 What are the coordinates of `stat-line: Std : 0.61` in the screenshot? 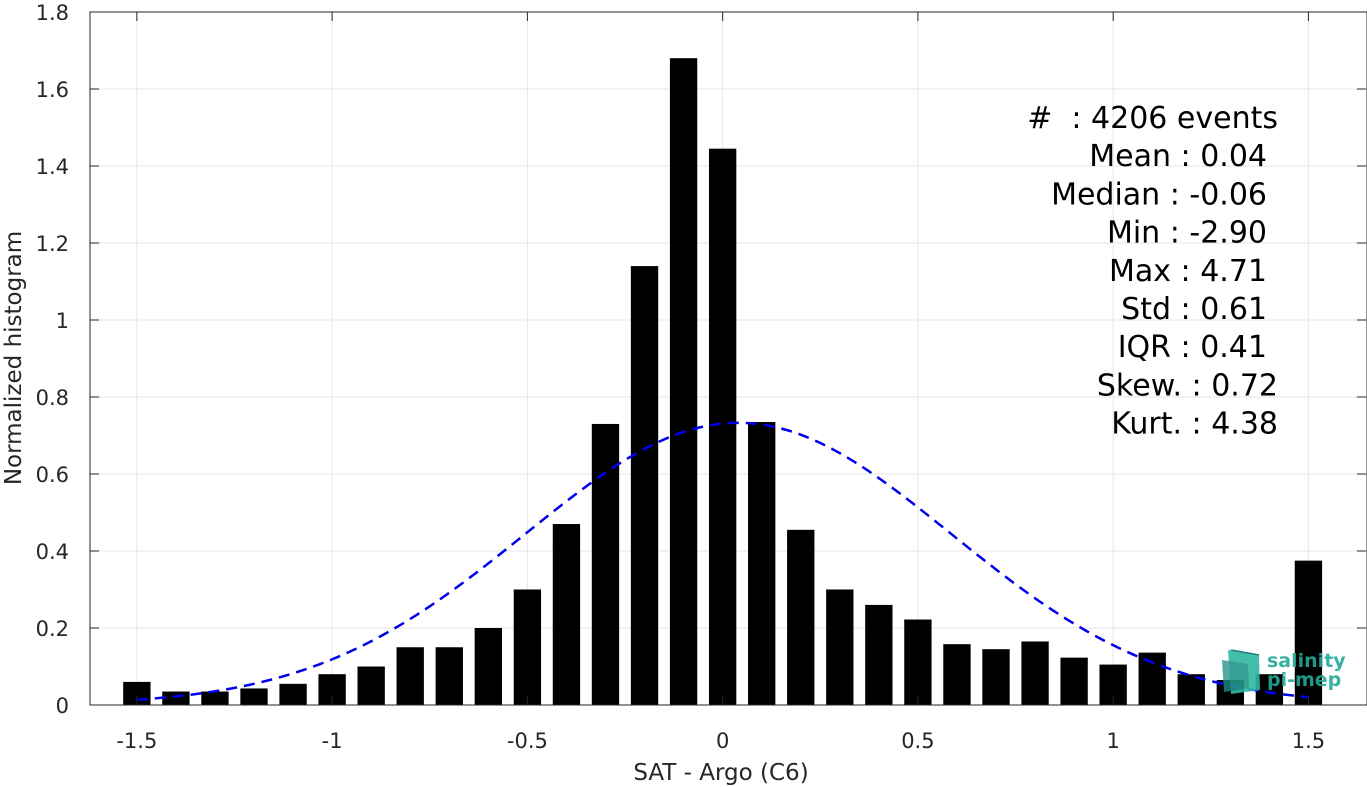 It's located at (1194, 309).